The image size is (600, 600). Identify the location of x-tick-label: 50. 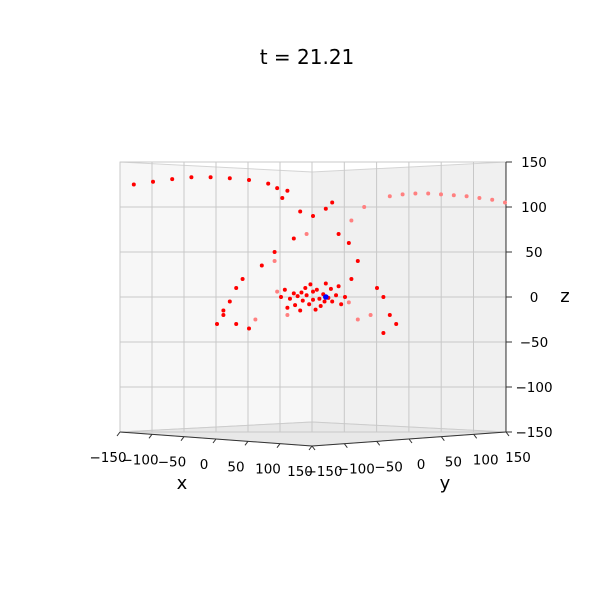
(235, 467).